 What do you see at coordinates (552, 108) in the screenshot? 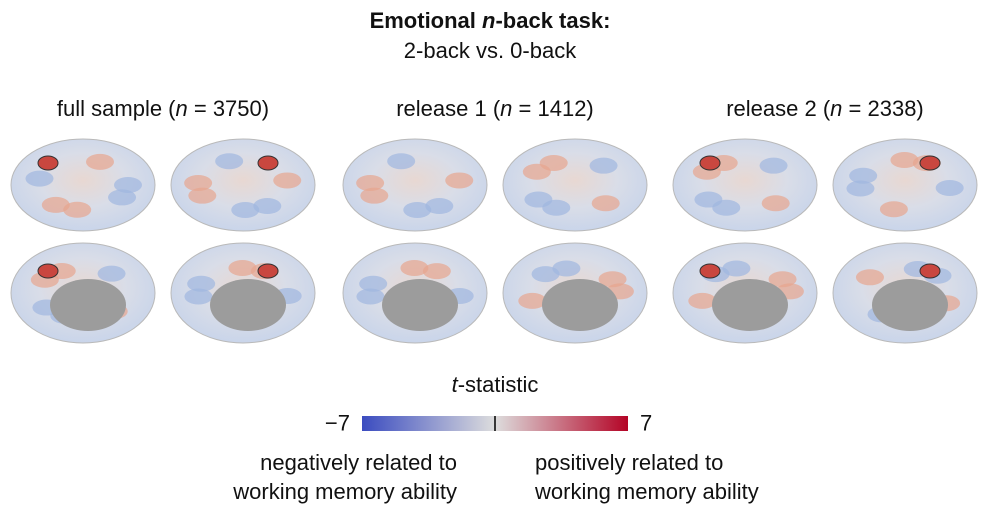
I see `title-part: = 1412)` at bounding box center [552, 108].